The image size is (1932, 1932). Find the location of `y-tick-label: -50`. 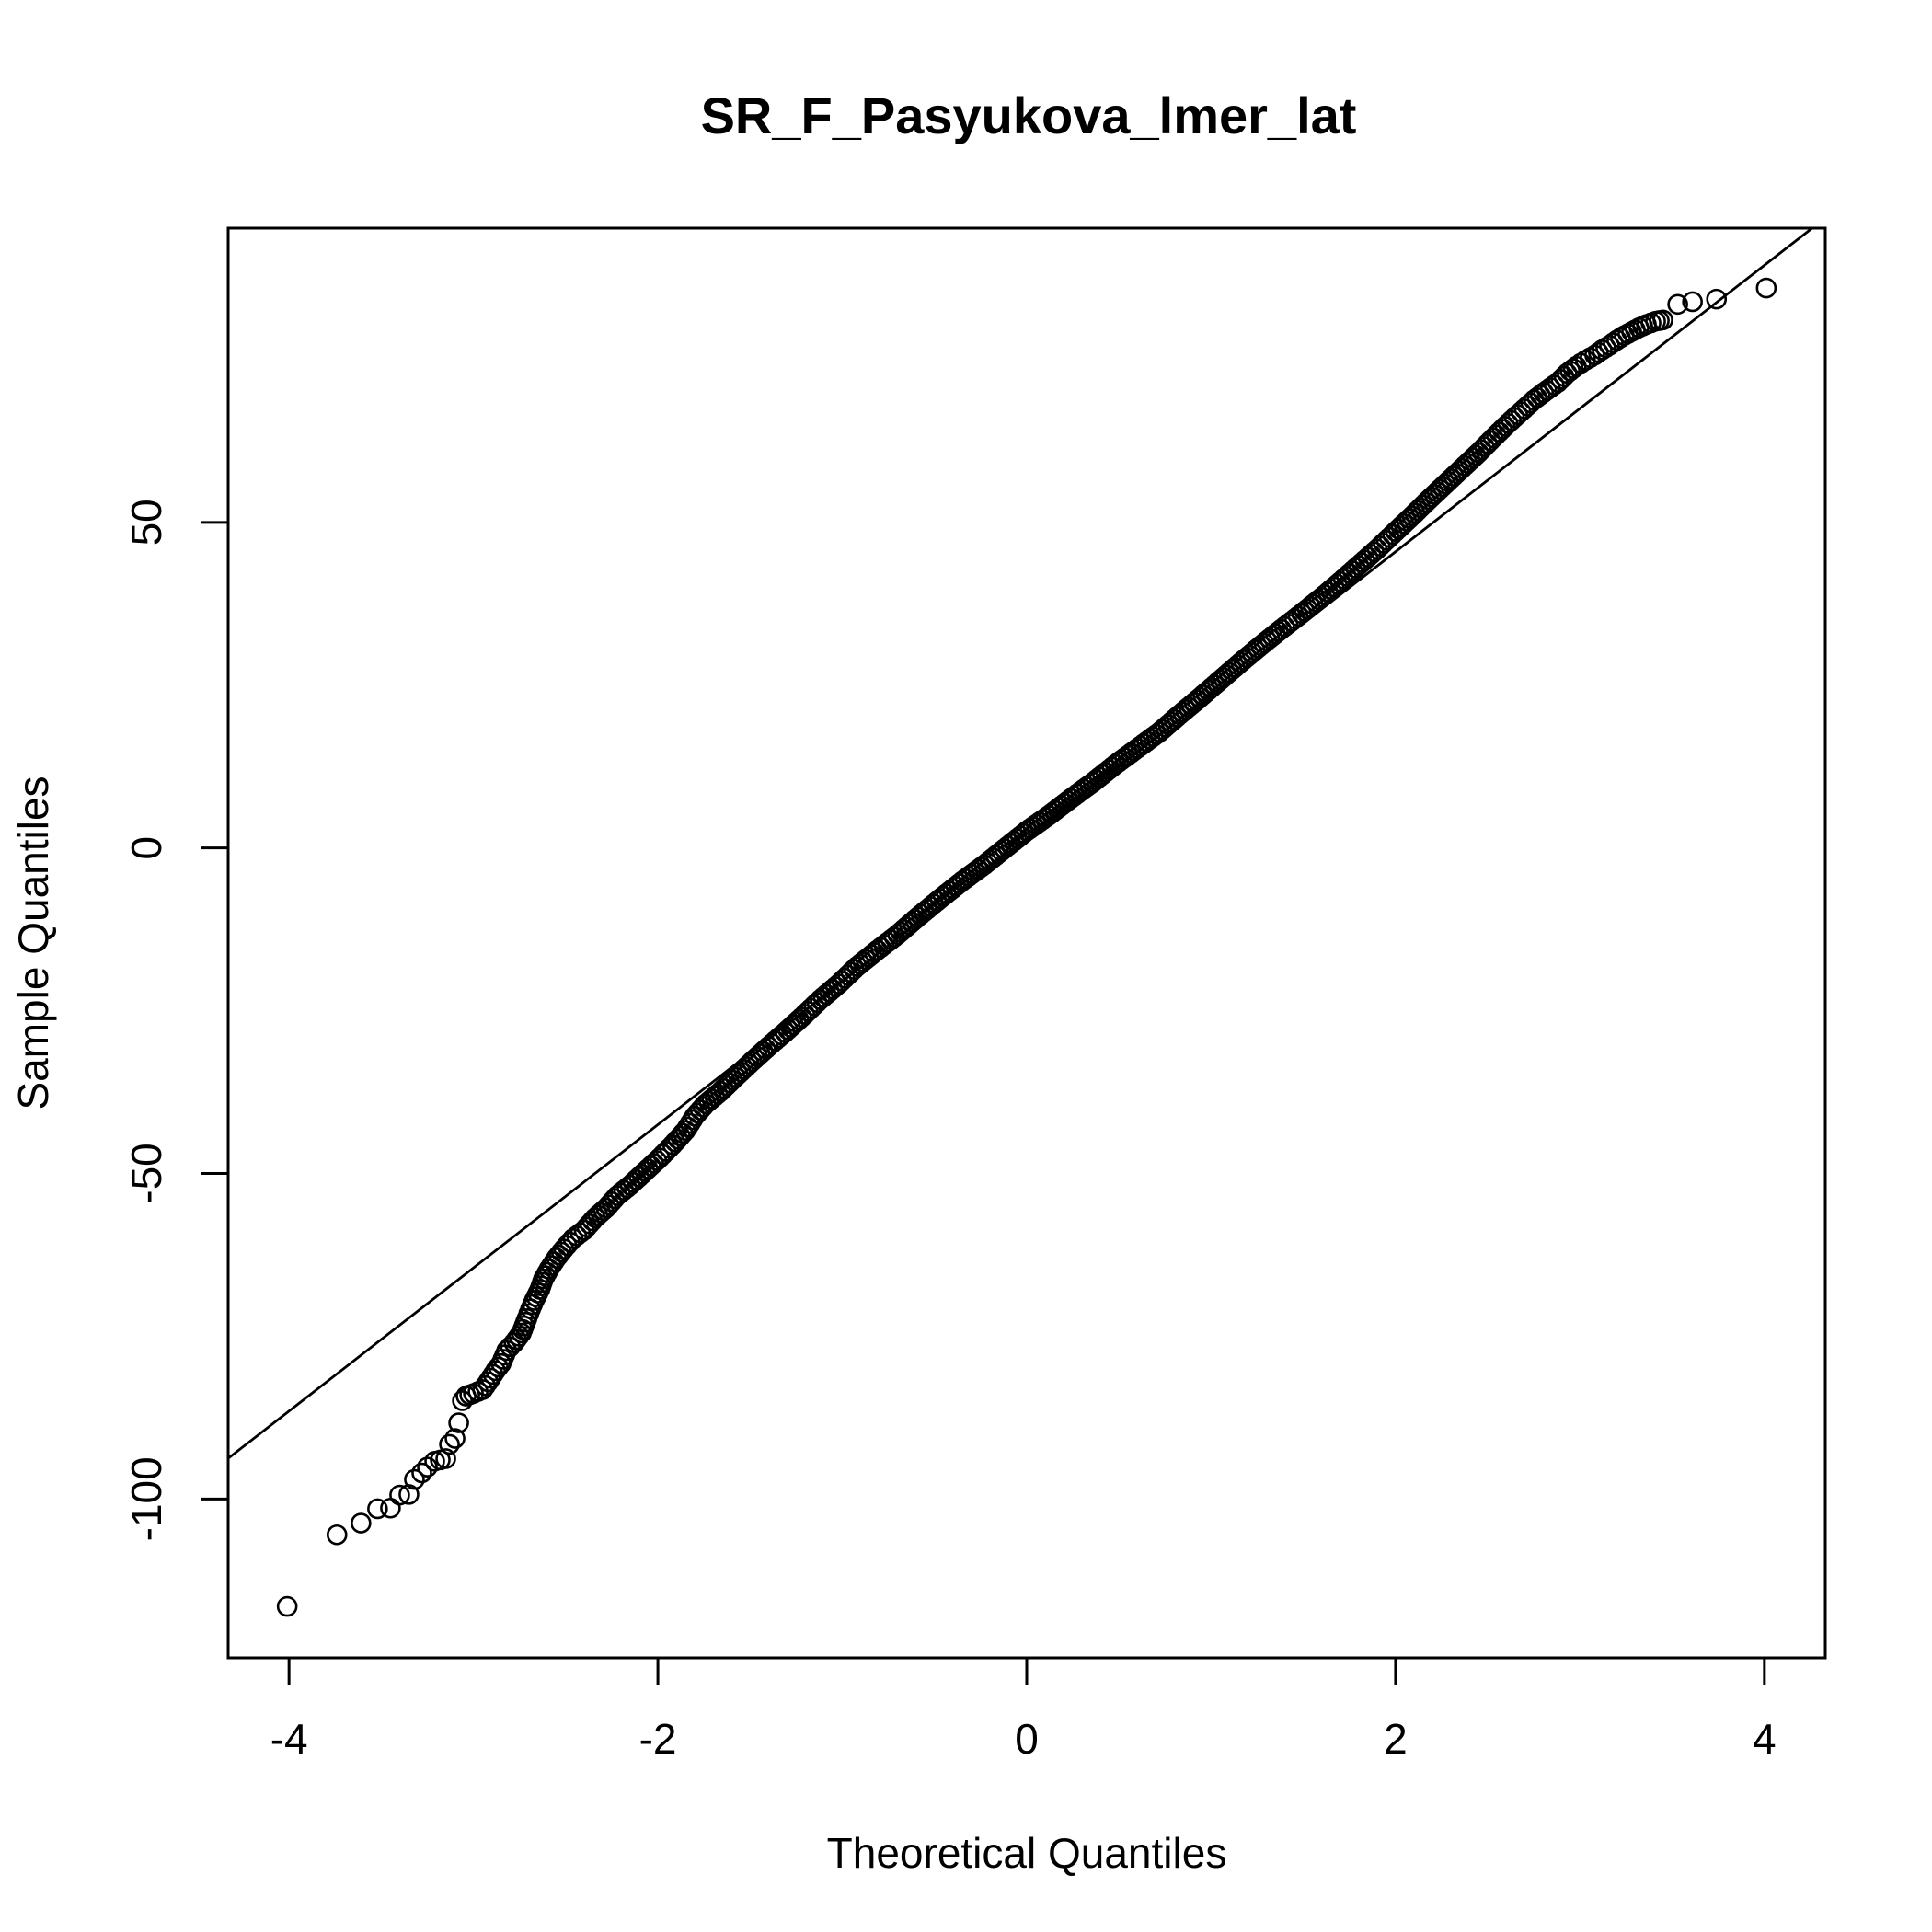

y-tick-label: -50 is located at coordinates (146, 1173).